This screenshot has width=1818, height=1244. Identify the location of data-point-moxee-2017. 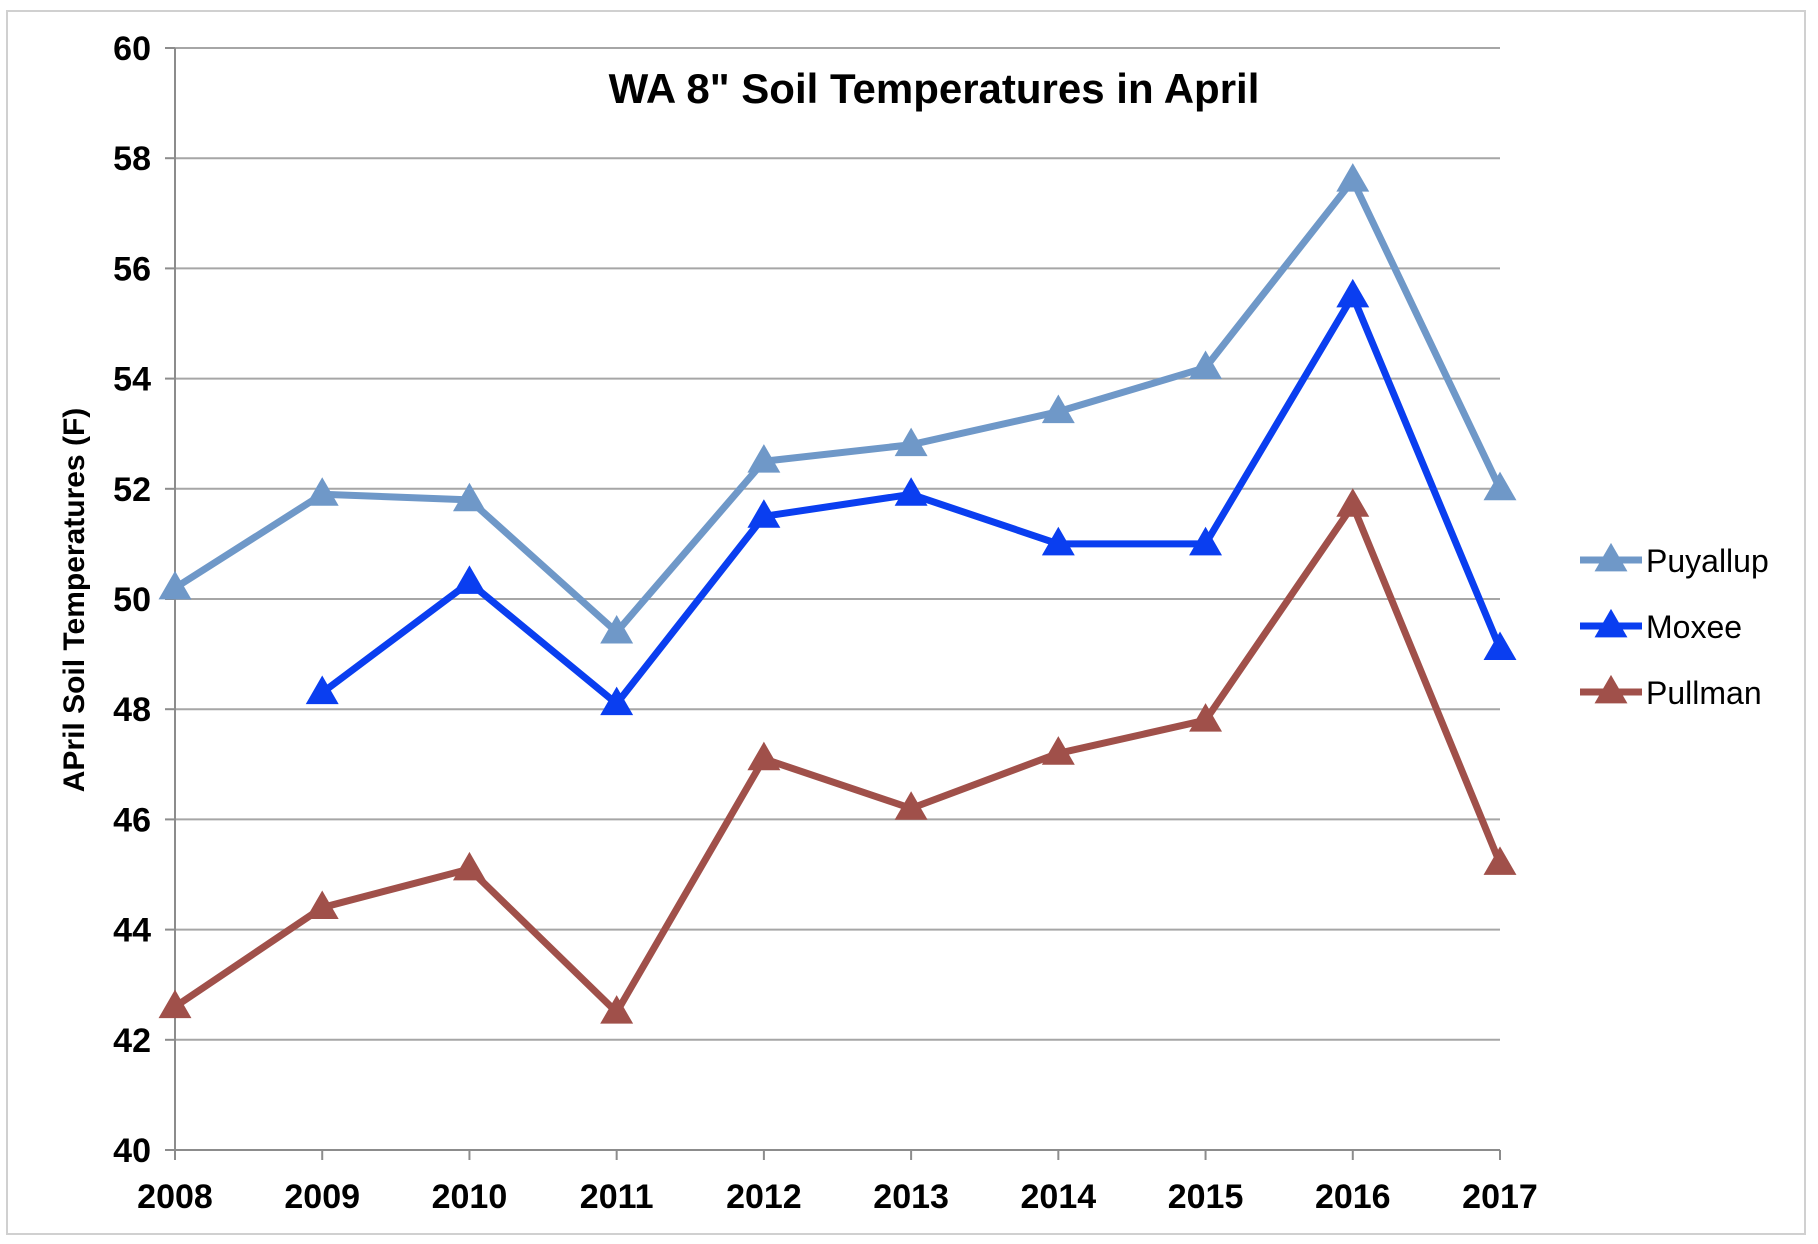
(1500, 646).